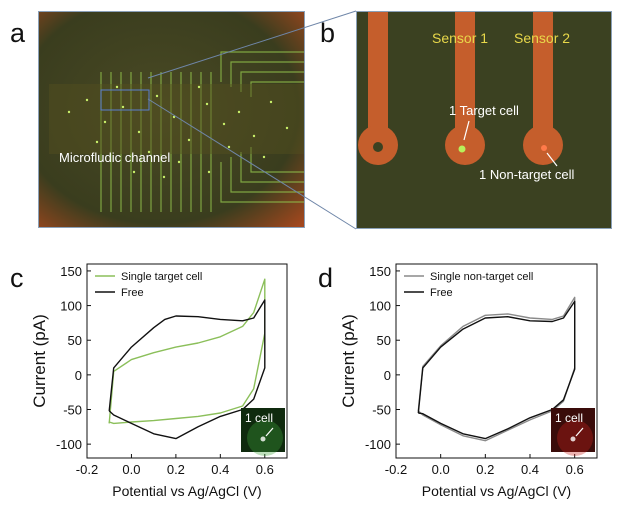 The width and height of the screenshot is (619, 505). I want to click on legend-label: Single non-target cell, so click(481, 277).